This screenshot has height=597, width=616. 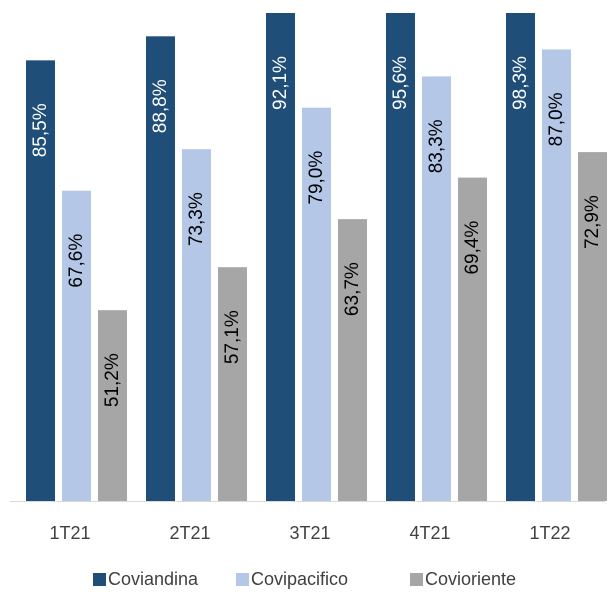 I want to click on bar-coviandina-1t21, so click(x=40, y=280).